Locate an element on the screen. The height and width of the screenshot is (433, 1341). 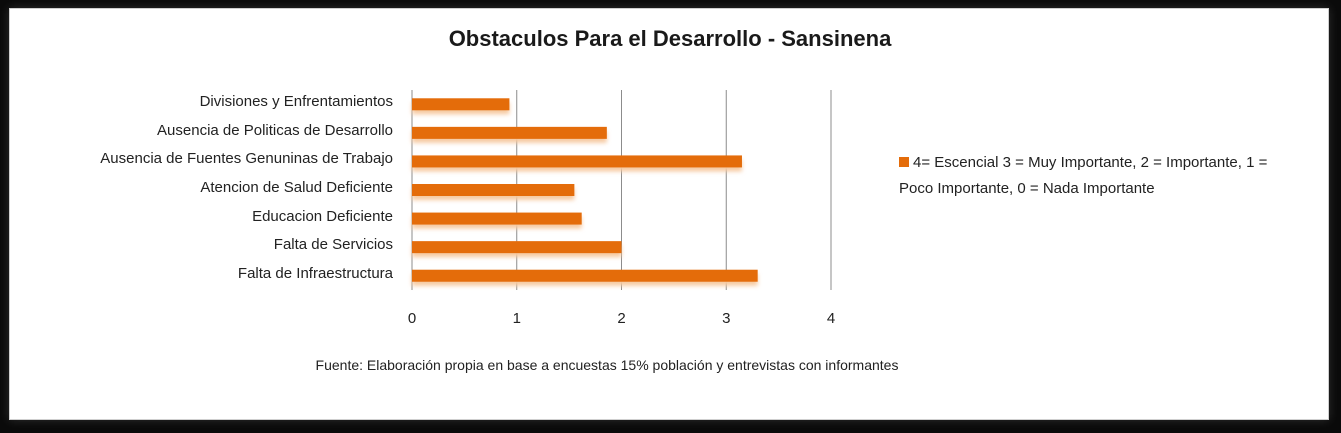
x-tick-label: 1 is located at coordinates (516, 318).